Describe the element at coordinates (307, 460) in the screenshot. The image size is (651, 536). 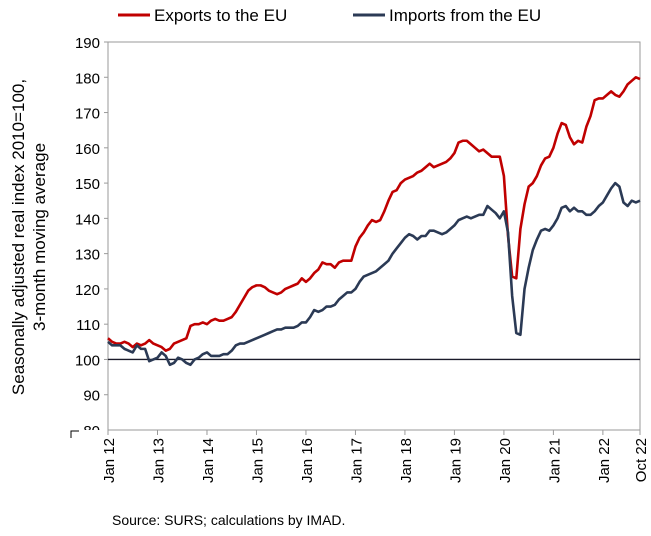
I see `x-tick-label: Jan 16` at that location.